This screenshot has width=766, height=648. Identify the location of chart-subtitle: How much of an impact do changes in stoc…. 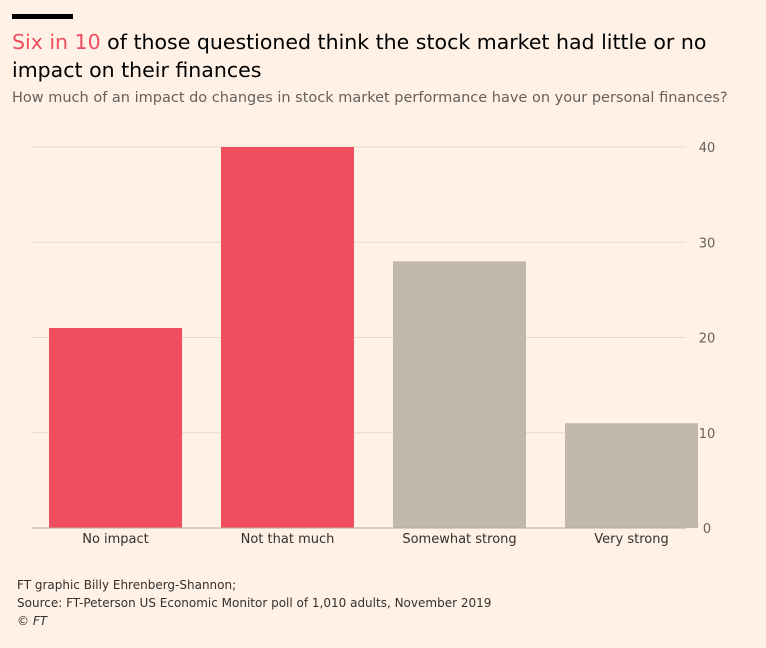
(370, 98).